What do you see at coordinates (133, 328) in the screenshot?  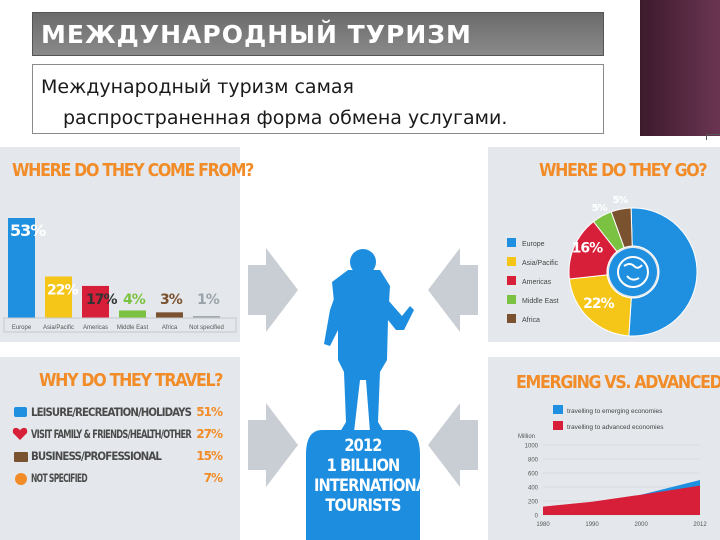 I see `origin-category-label-3: Middle East` at bounding box center [133, 328].